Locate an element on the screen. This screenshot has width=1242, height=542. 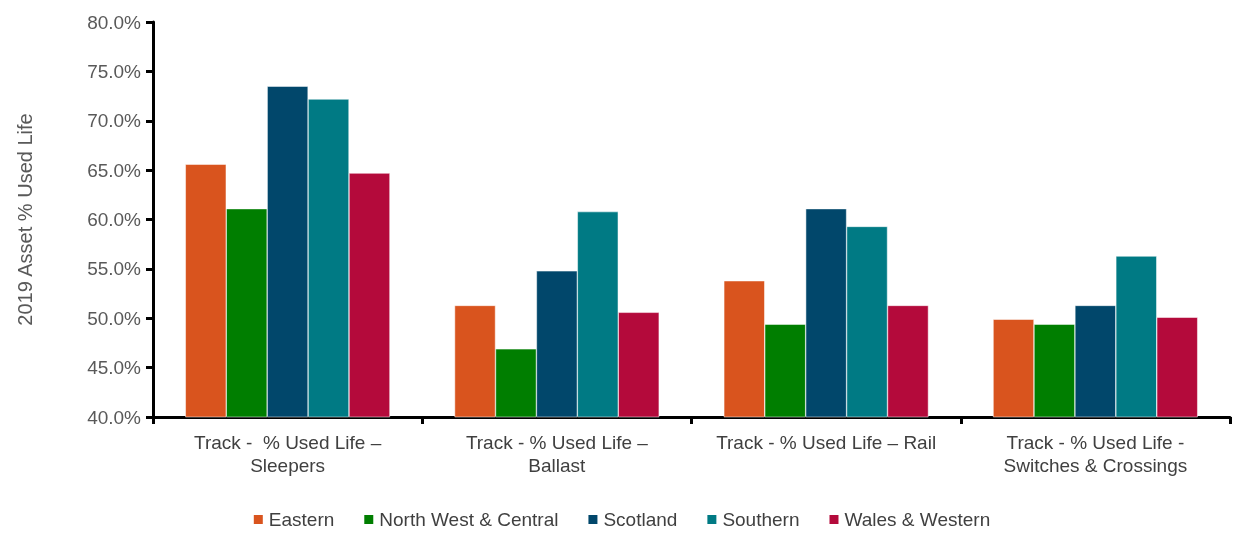
x-tick-label: Track - % Used Life – Rail is located at coordinates (826, 442).